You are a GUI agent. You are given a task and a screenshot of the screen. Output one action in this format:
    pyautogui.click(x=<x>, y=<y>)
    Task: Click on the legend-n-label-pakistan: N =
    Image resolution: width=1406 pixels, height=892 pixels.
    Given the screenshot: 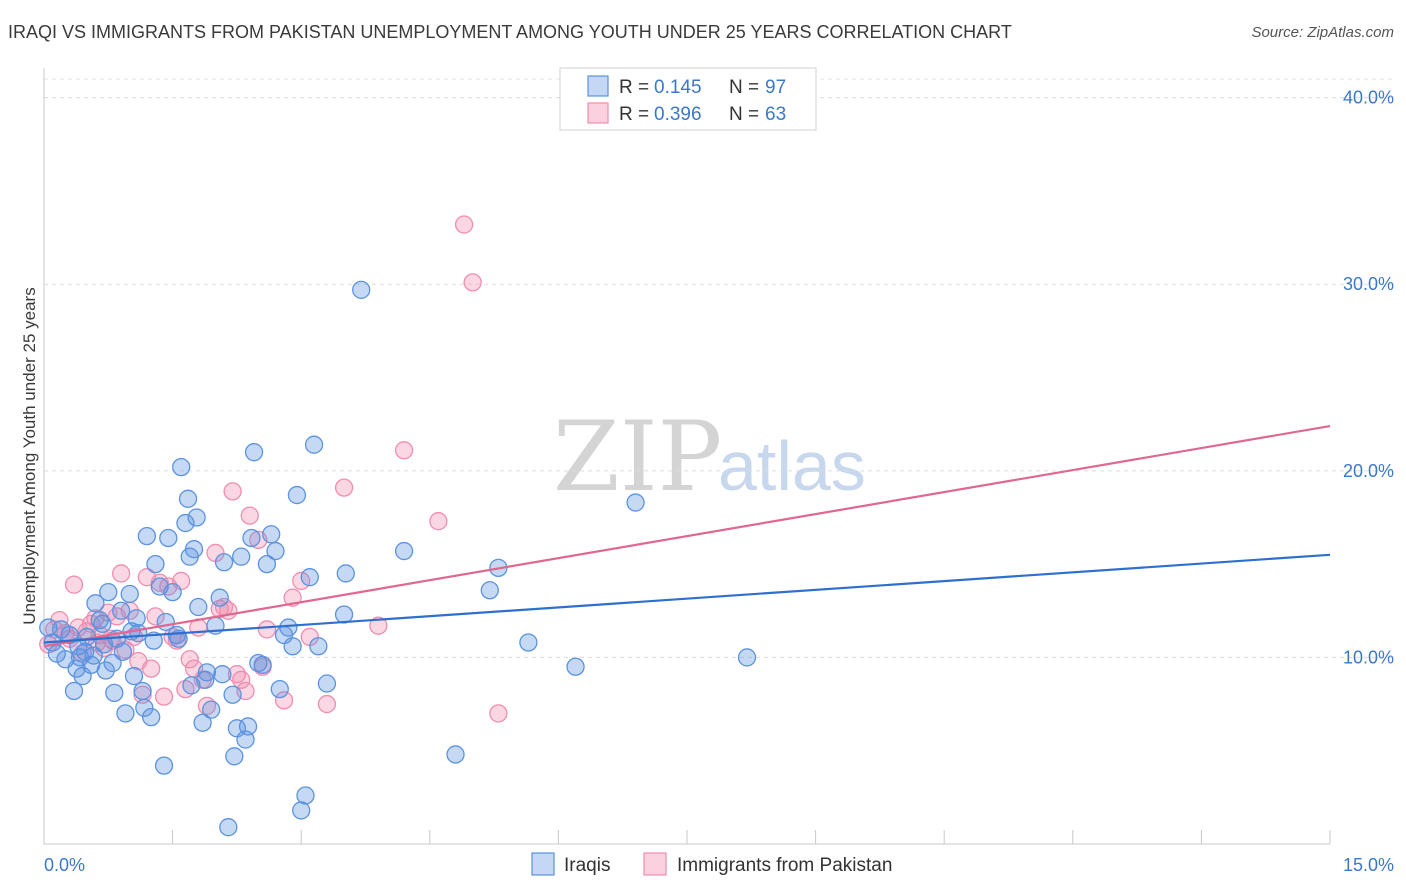 What is the action you would take?
    pyautogui.click(x=744, y=114)
    